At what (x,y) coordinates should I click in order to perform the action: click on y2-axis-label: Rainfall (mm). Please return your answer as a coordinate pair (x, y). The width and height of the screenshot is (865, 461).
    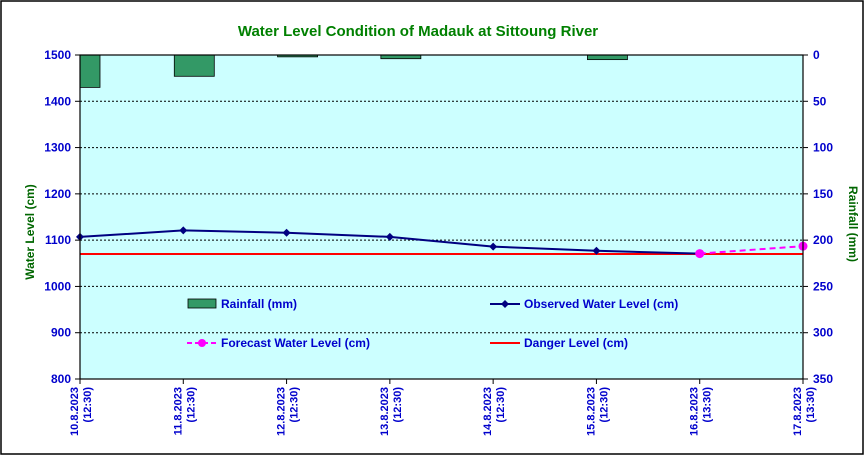
    Looking at the image, I should click on (853, 224).